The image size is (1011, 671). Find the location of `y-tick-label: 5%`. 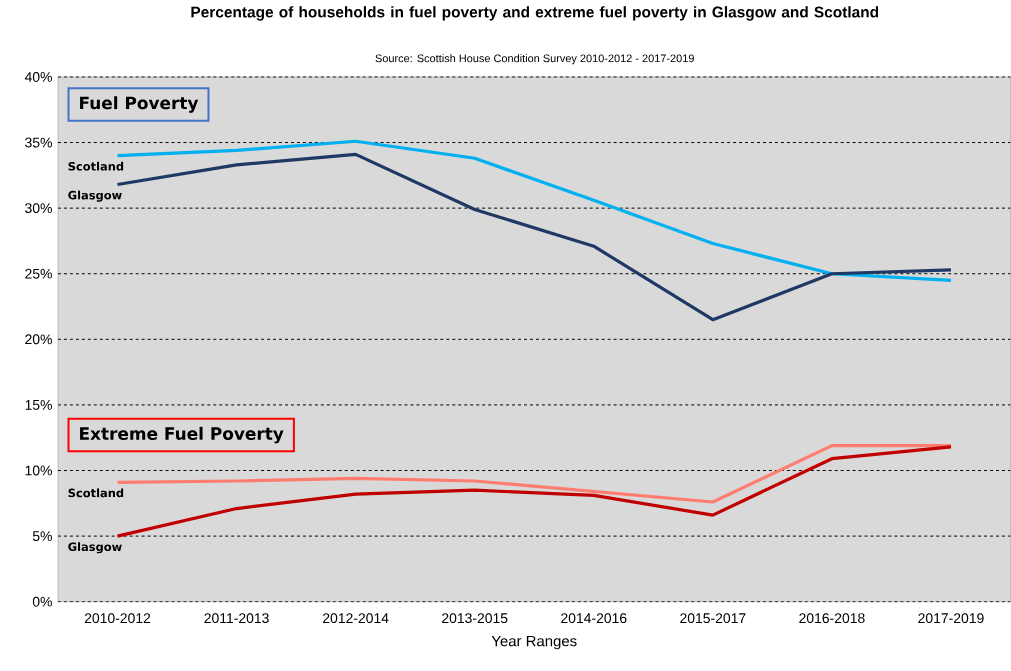

y-tick-label: 5% is located at coordinates (42, 536).